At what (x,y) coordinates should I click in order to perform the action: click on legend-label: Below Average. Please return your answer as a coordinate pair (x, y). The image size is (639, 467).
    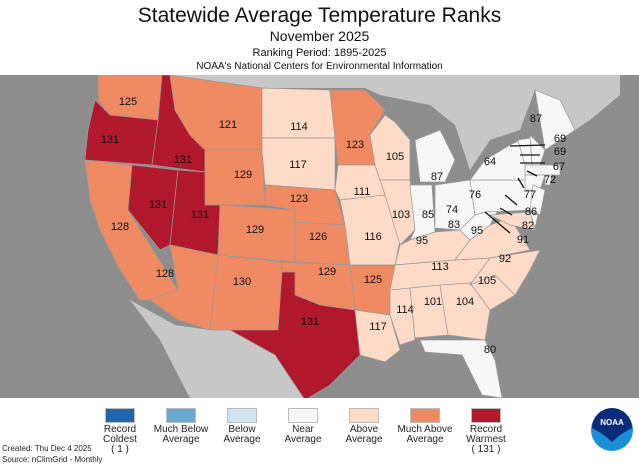
    Looking at the image, I should click on (242, 434).